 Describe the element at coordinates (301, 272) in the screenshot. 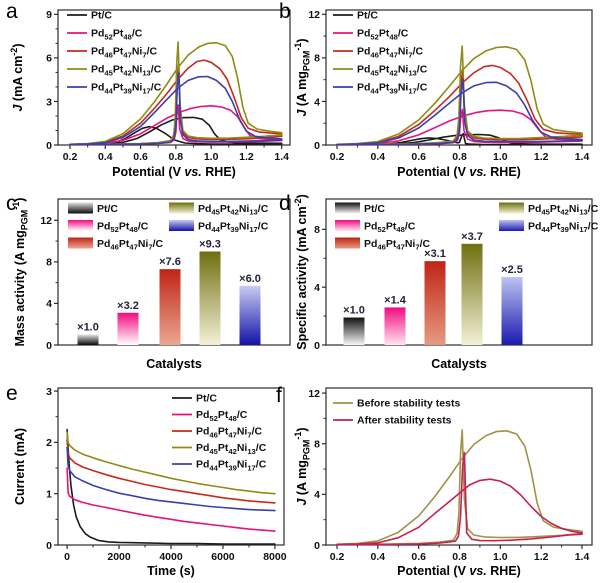

I see `y-axis-title: Specific activity (mA cm-2)` at that location.